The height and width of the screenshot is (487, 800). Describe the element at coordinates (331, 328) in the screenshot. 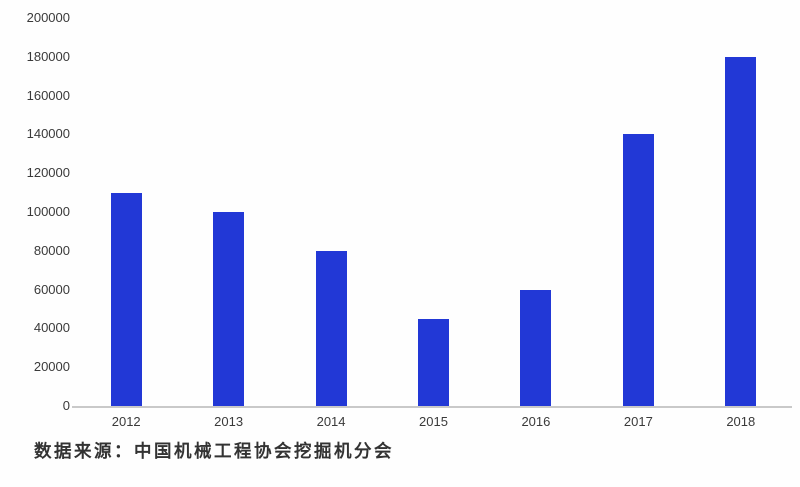

I see `bar-2014` at that location.